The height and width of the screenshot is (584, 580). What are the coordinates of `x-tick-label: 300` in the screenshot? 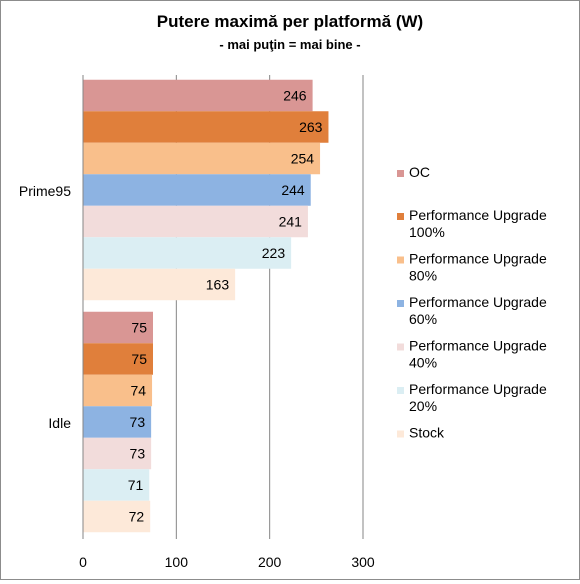 It's located at (363, 562).